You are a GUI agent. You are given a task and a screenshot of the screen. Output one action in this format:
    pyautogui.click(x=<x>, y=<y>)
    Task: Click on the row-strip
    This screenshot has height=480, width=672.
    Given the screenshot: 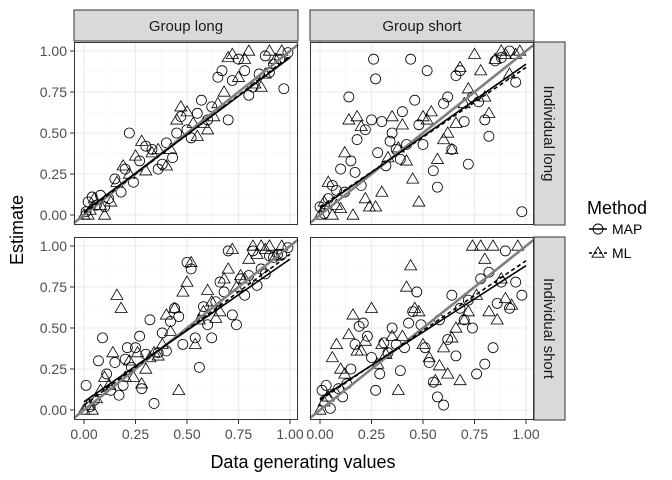 What is the action you would take?
    pyautogui.click(x=549, y=133)
    